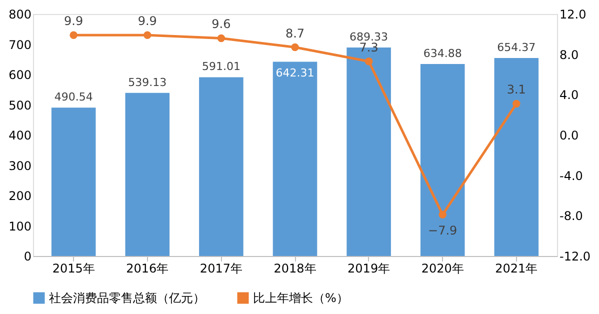 The image size is (599, 314). What do you see at coordinates (569, 135) in the screenshot?
I see `y2-tick-label: 0.0` at bounding box center [569, 135].